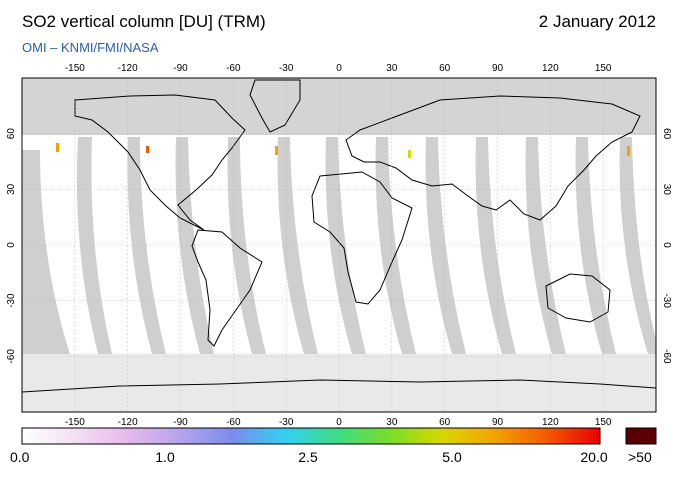 The height and width of the screenshot is (480, 676). What do you see at coordinates (311, 436) in the screenshot?
I see `colorbar` at bounding box center [311, 436].